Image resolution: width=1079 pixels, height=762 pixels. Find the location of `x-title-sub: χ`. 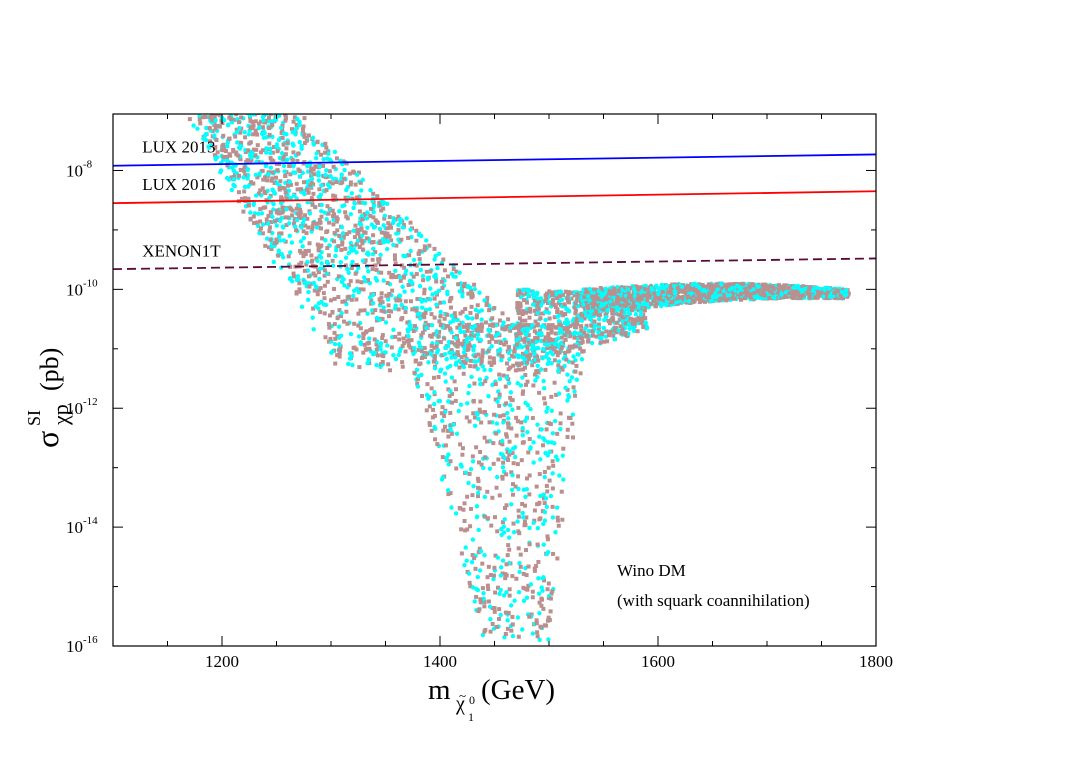

x-title-sub: χ is located at coordinates (460, 704).